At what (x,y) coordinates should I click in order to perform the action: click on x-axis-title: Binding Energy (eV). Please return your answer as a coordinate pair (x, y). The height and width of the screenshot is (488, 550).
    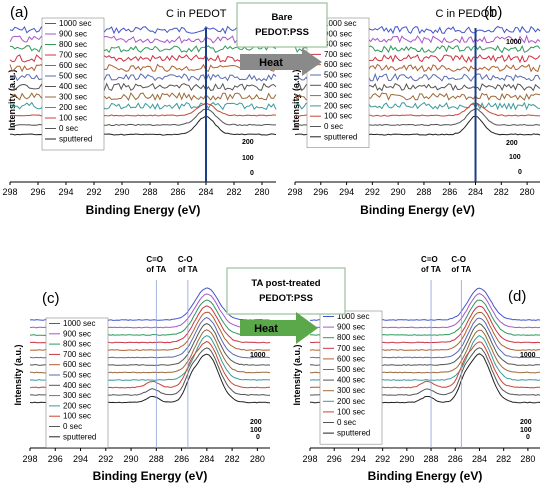
    Looking at the image, I should click on (417, 210).